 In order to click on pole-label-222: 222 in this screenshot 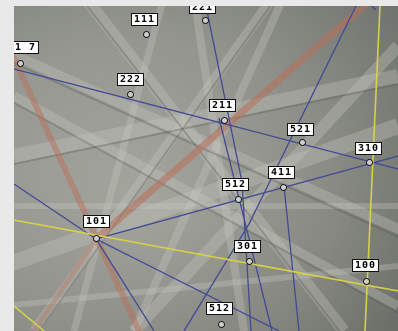, I will do `click(131, 79)`.